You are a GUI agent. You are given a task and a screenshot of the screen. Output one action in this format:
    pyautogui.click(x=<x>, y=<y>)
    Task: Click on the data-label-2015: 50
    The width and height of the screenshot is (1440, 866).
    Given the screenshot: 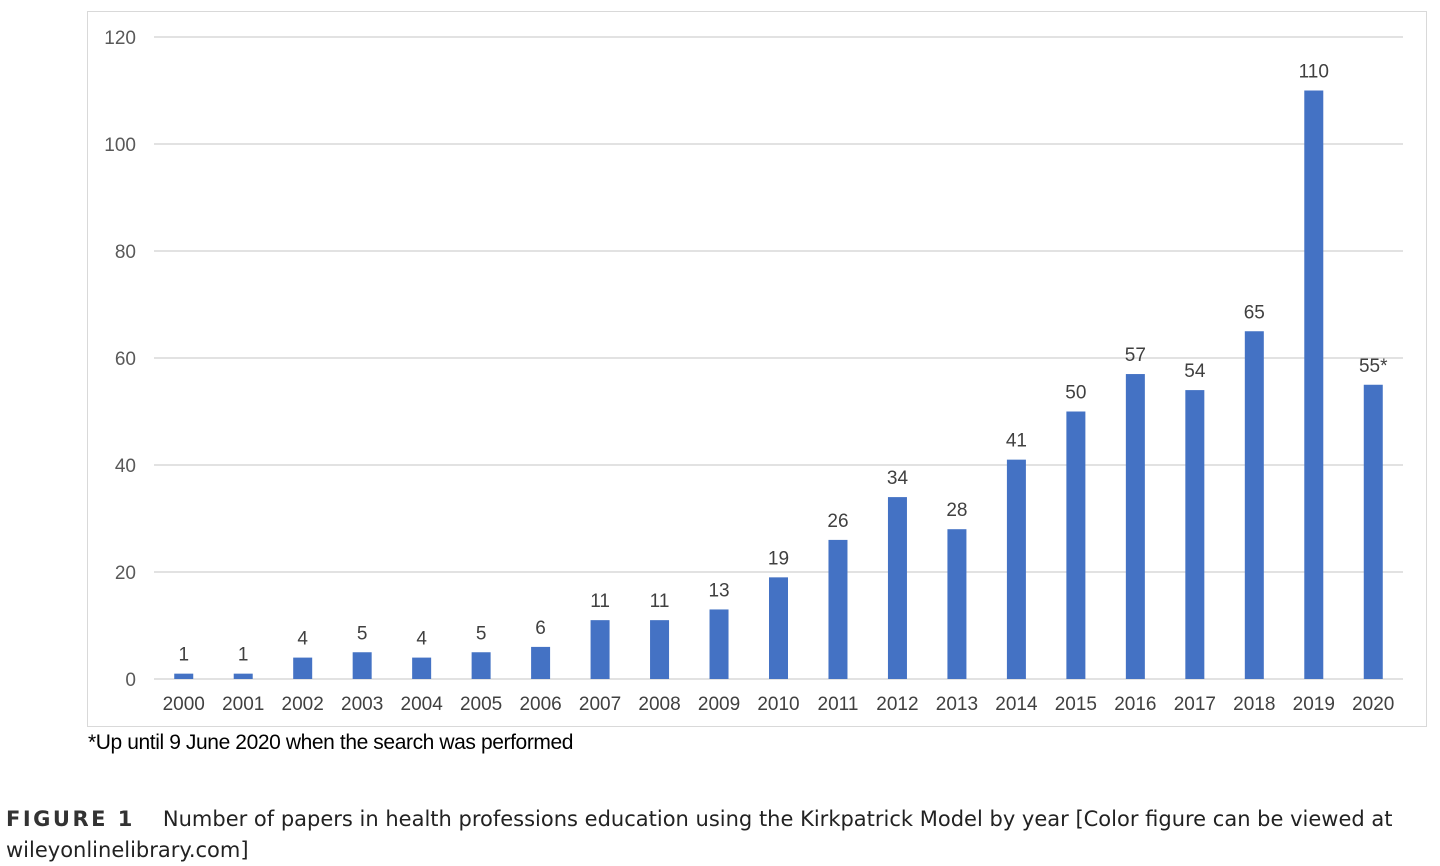 What is the action you would take?
    pyautogui.click(x=1075, y=393)
    